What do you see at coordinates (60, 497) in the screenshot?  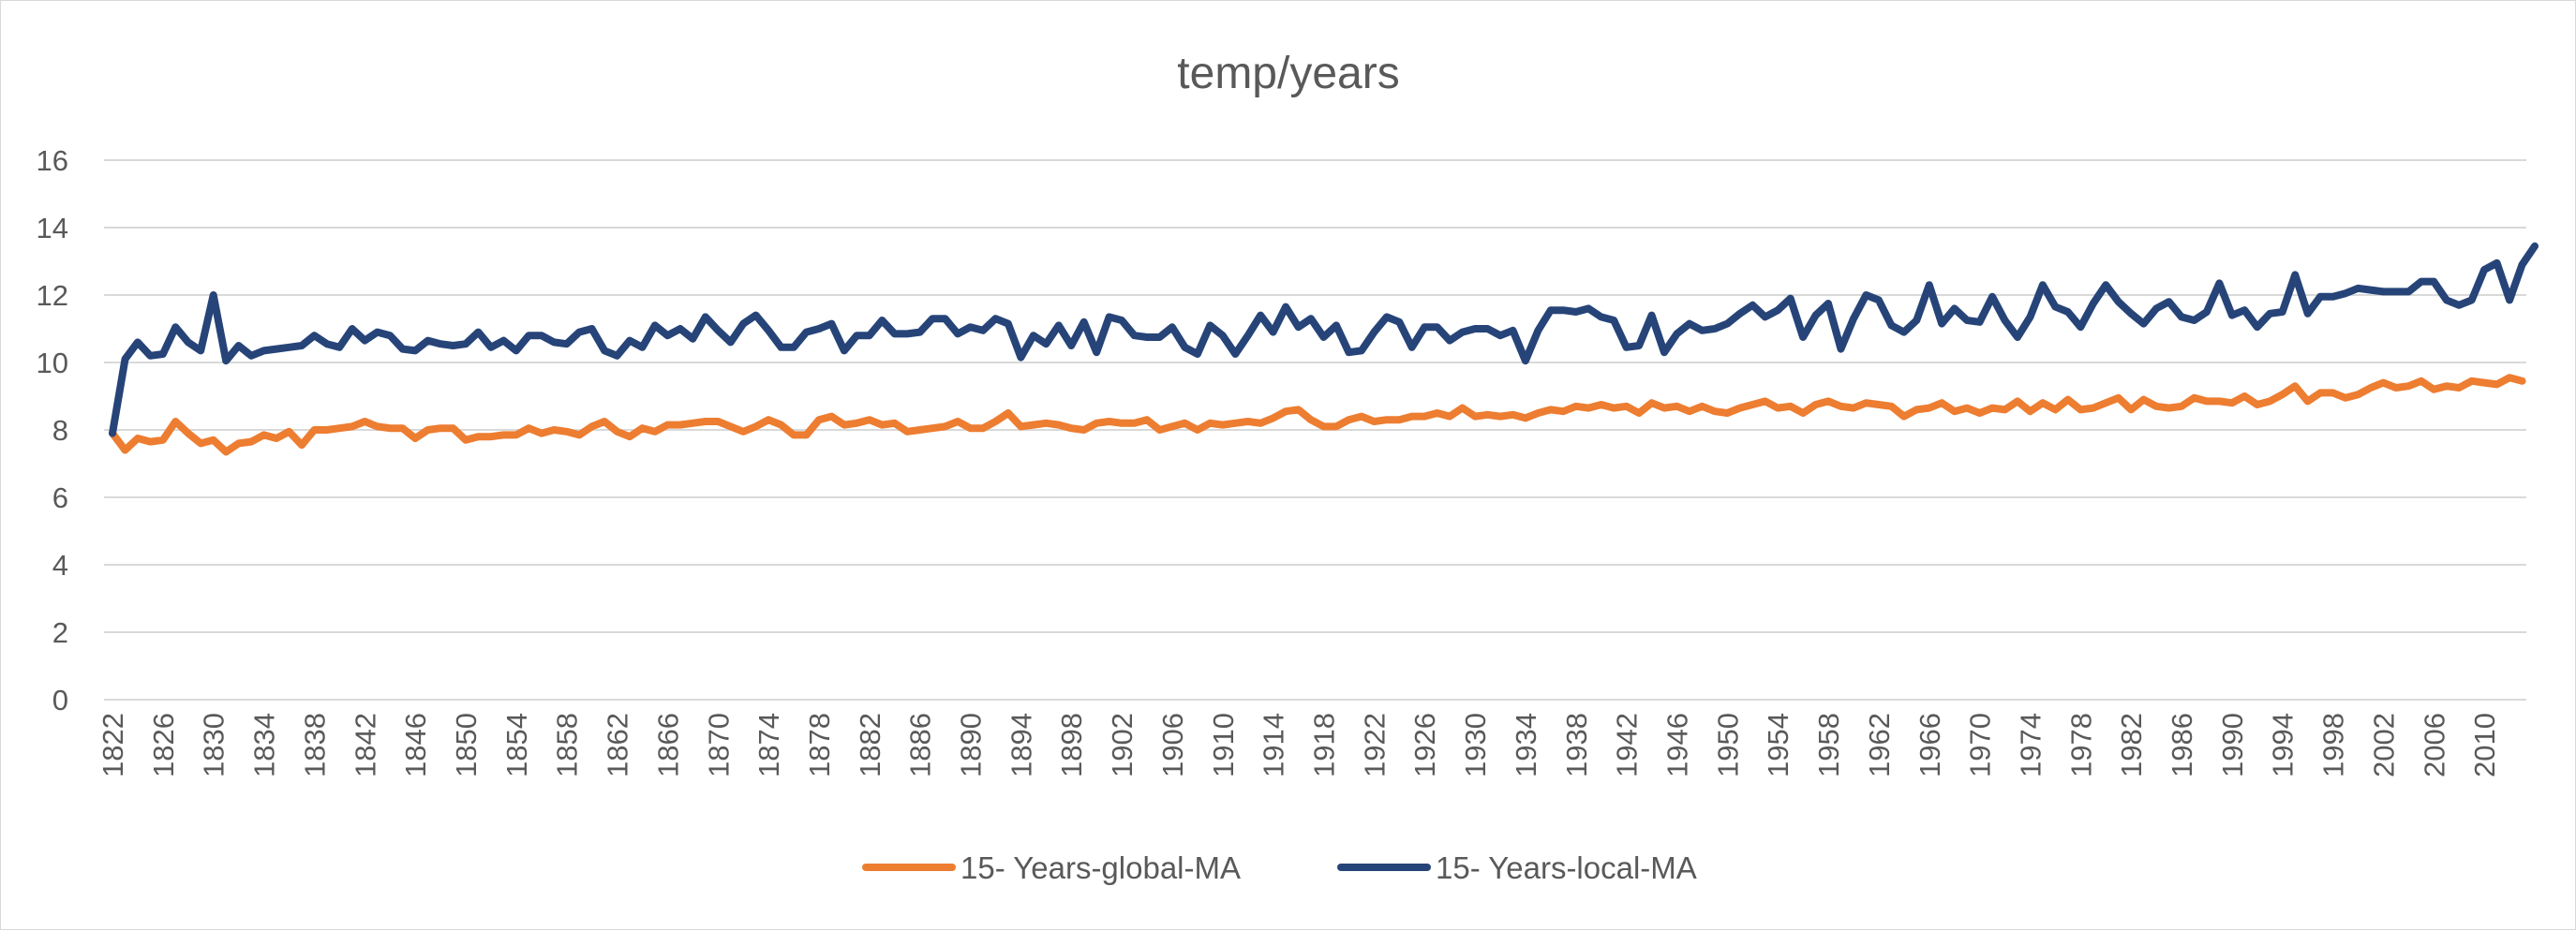 I see `y-tick-label: 6` at bounding box center [60, 497].